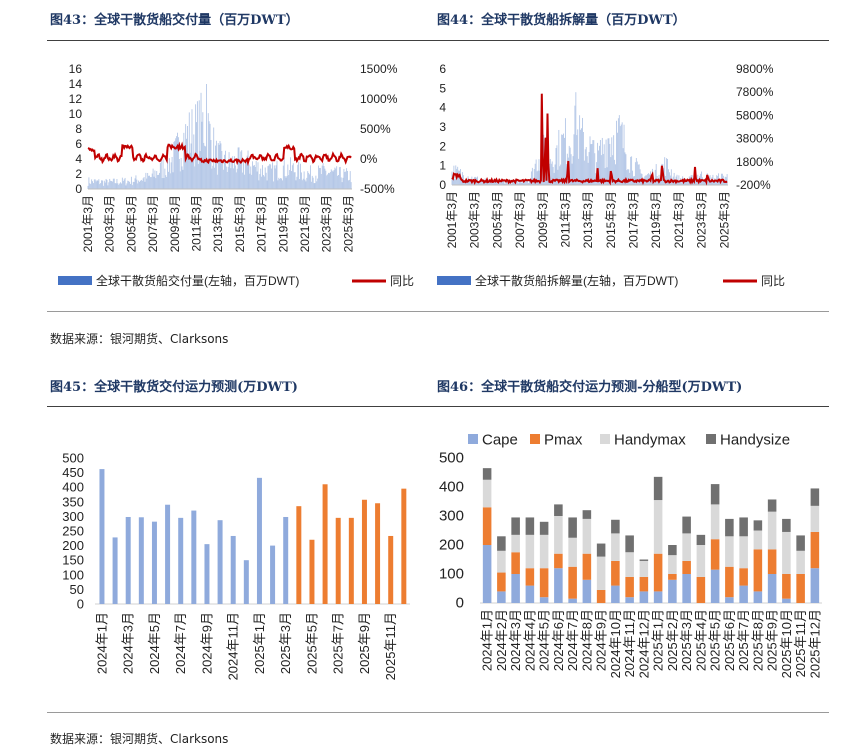 The height and width of the screenshot is (750, 861). Describe the element at coordinates (702, 219) in the screenshot. I see `x-tick-label: 2023年3月` at that location.